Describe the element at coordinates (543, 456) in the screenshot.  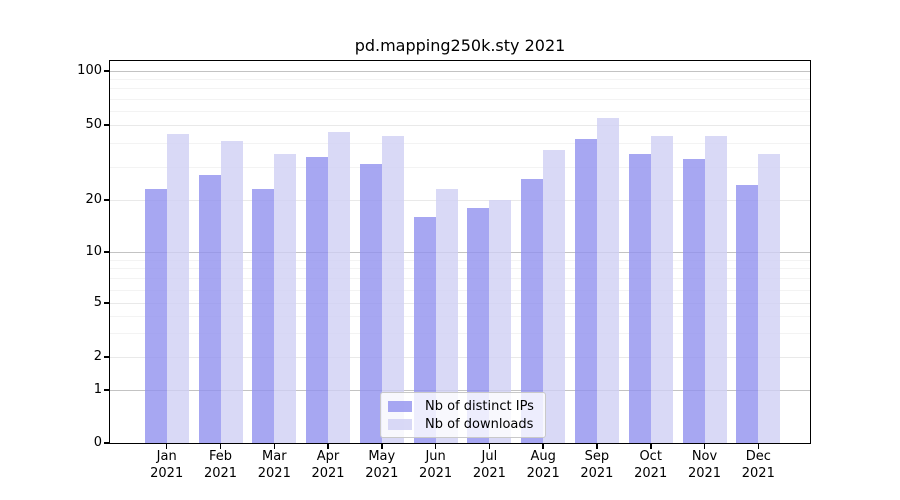
I see `month-label: Aug` at that location.